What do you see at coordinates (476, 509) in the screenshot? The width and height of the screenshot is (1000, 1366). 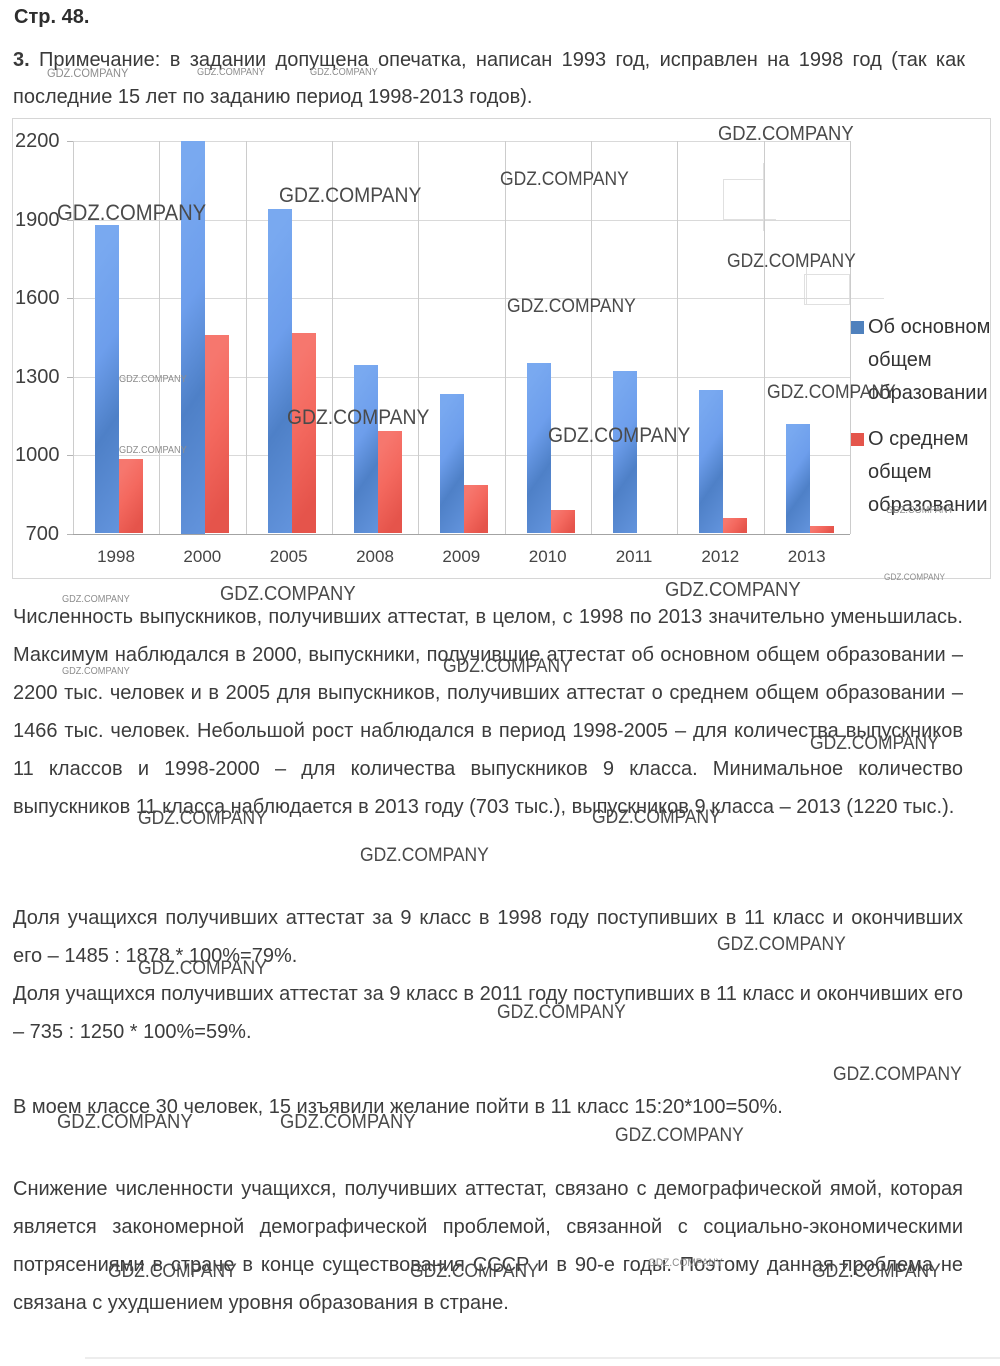 I see `bar-red-2009` at bounding box center [476, 509].